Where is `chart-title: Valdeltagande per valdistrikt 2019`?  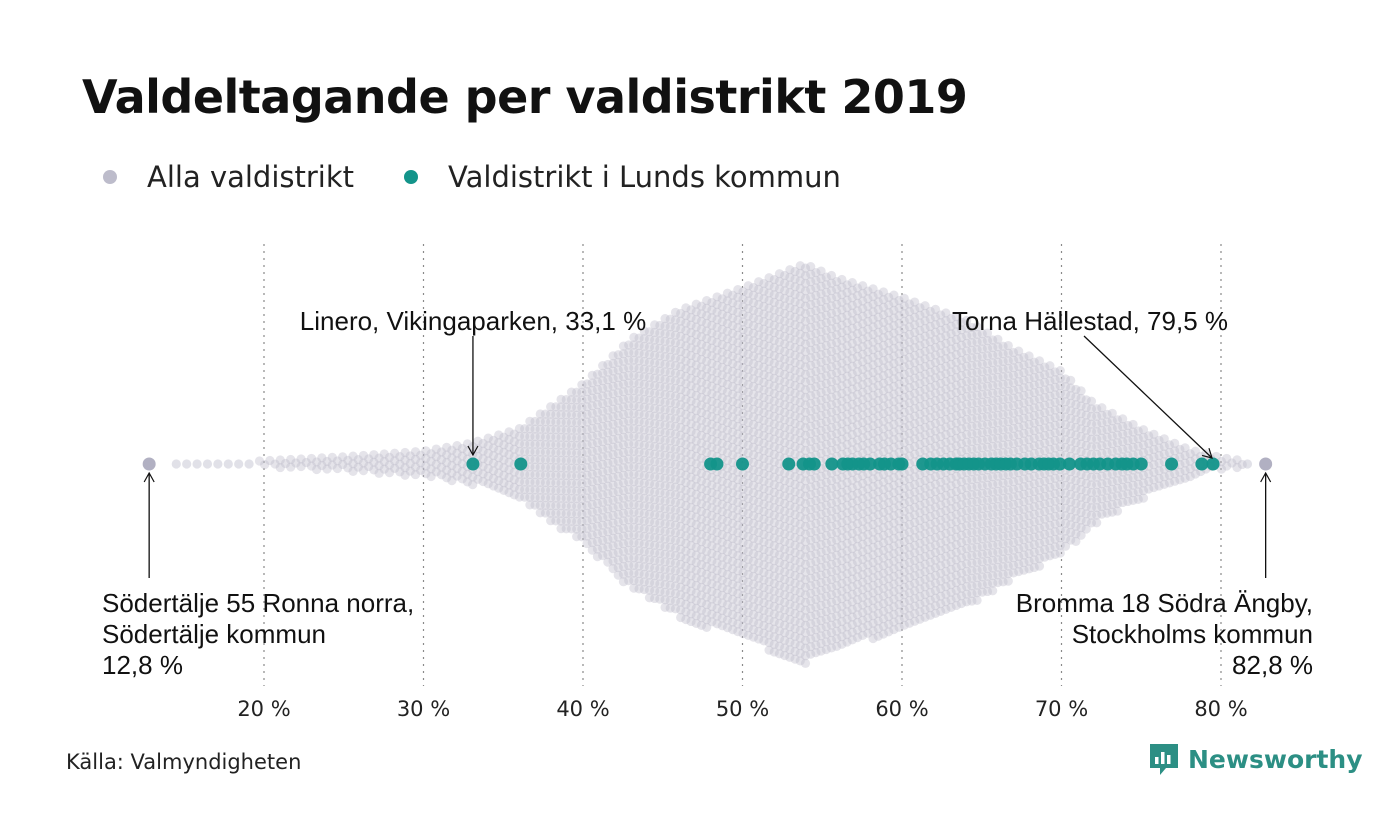
chart-title: Valdeltagande per valdistrikt 2019 is located at coordinates (525, 97).